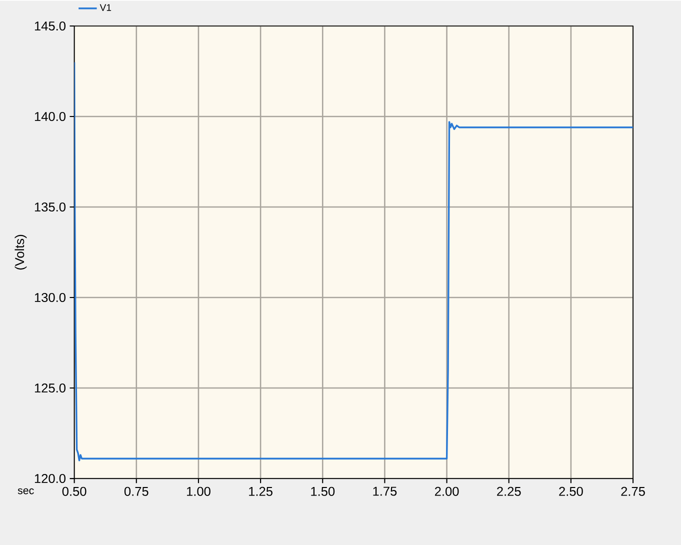 This screenshot has width=681, height=545. What do you see at coordinates (633, 491) in the screenshot?
I see `x-tick-label: 2.75` at bounding box center [633, 491].